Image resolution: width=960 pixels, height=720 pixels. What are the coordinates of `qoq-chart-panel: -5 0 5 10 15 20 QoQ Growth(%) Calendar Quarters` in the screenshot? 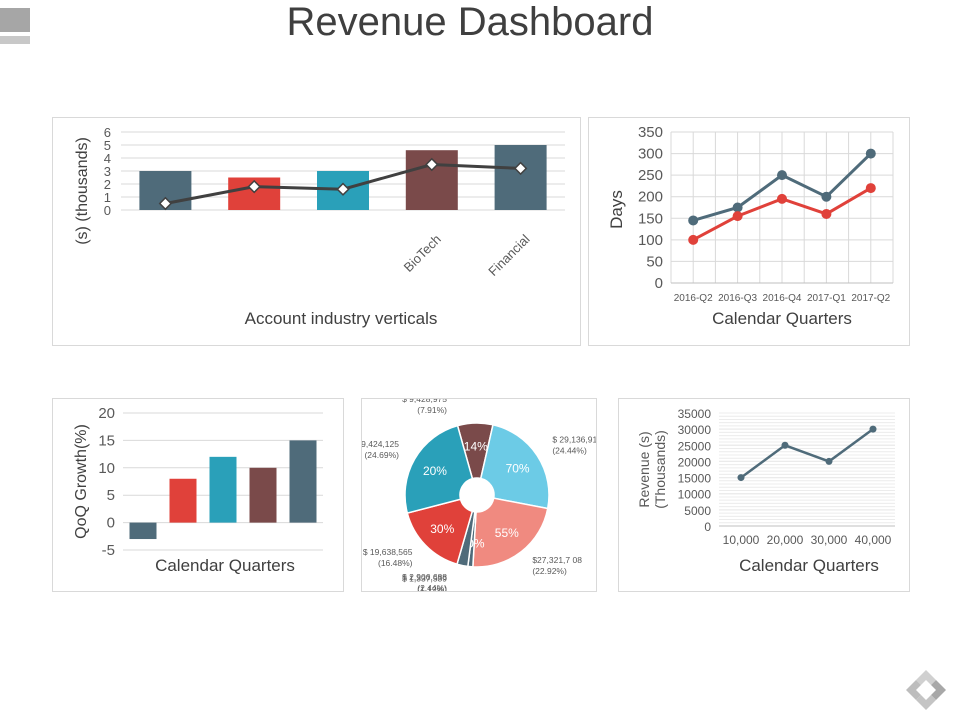 It's located at (198, 495).